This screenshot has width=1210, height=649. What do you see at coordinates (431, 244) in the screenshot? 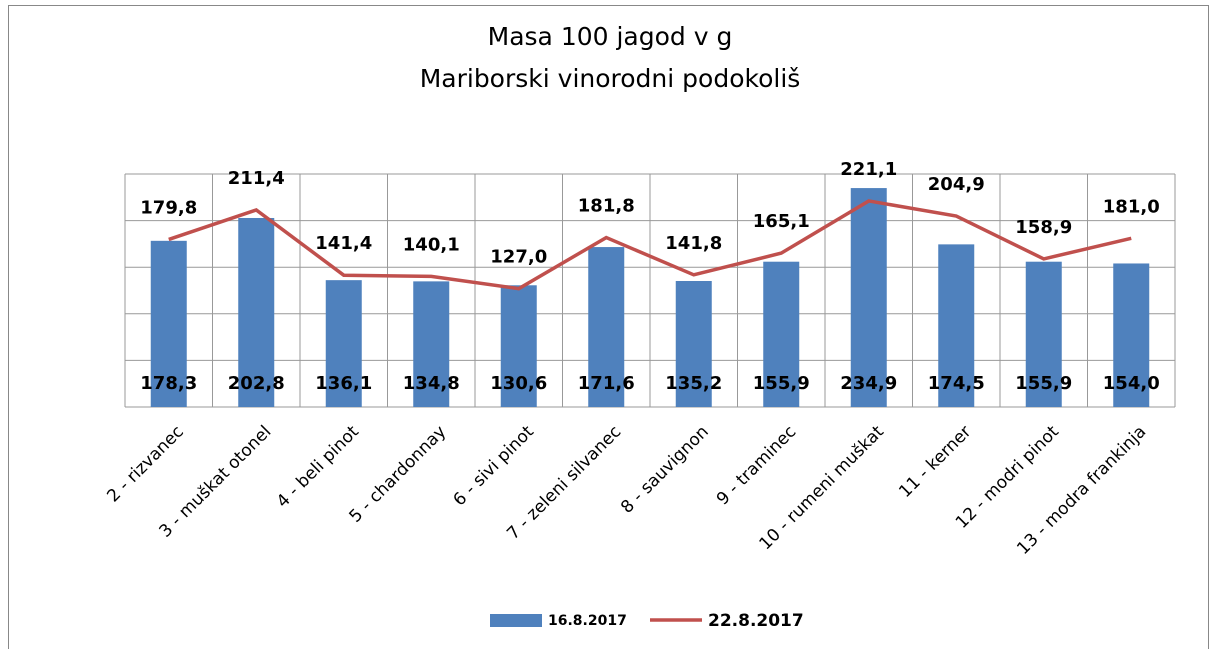
I see `line-value-label: 140,1` at bounding box center [431, 244].